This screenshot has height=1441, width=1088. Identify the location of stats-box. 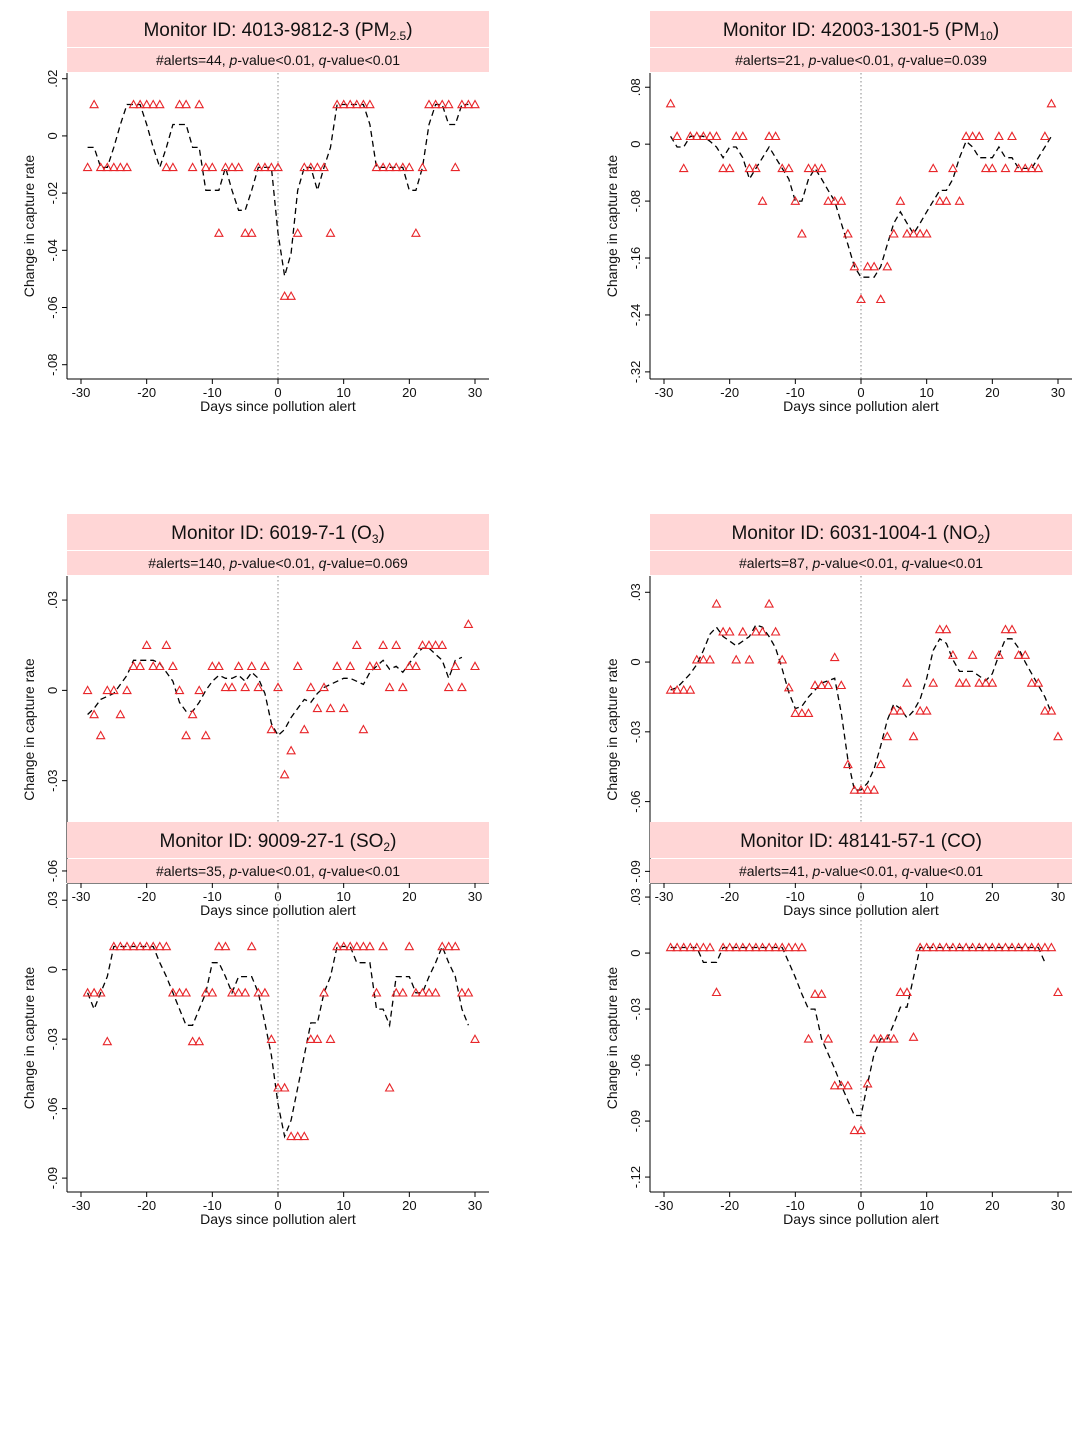
(861, 563).